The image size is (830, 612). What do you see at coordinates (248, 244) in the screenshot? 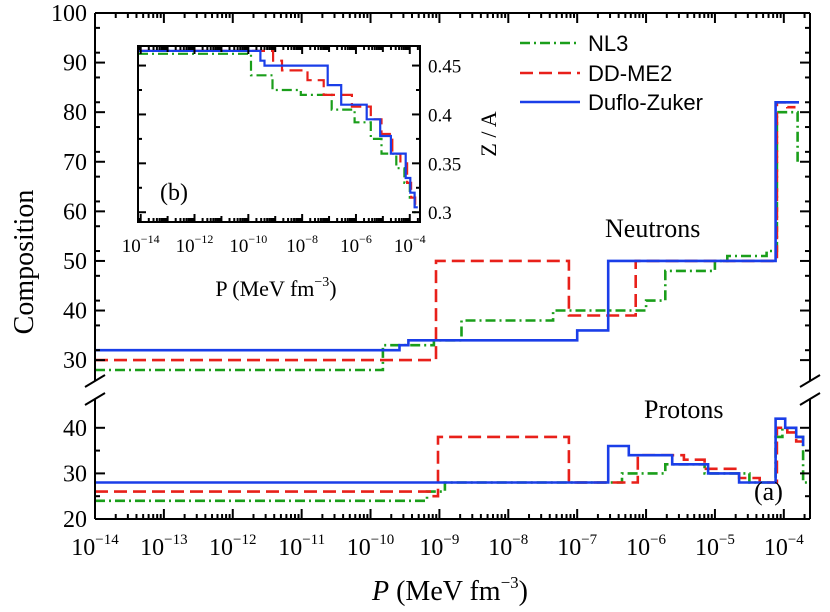
I see `inset-x-tick-label: 10⁻¹⁰` at bounding box center [248, 244].